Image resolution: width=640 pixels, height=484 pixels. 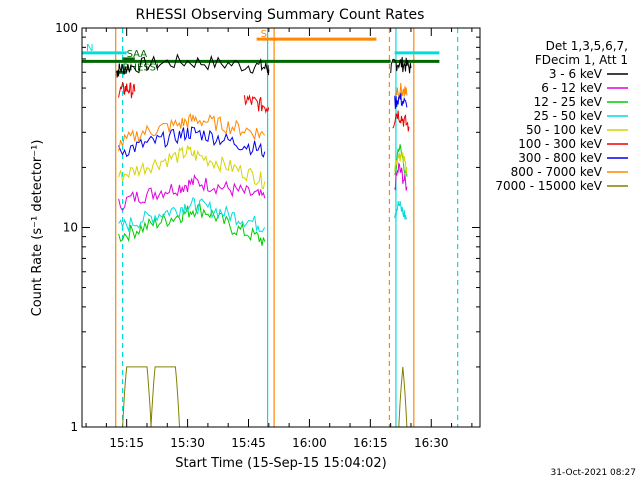 I want to click on legend-label-6-12-kev: 6 - 12 keV, so click(x=572, y=88).